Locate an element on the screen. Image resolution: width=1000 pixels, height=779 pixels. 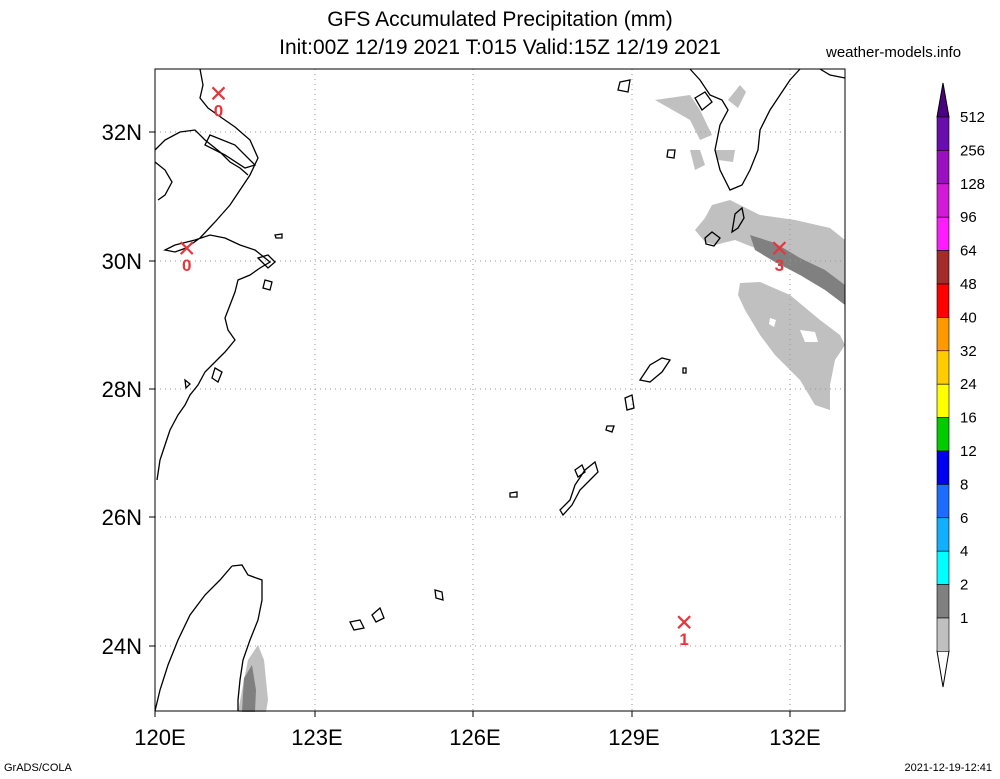
lat-label: 26N is located at coordinates (122, 517).